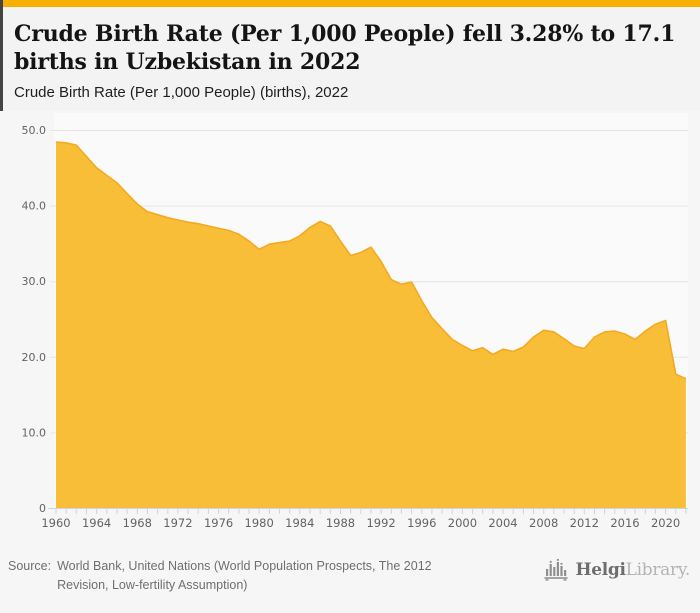 The width and height of the screenshot is (700, 613). What do you see at coordinates (556, 570) in the screenshot?
I see `helgi-logo-icon` at bounding box center [556, 570].